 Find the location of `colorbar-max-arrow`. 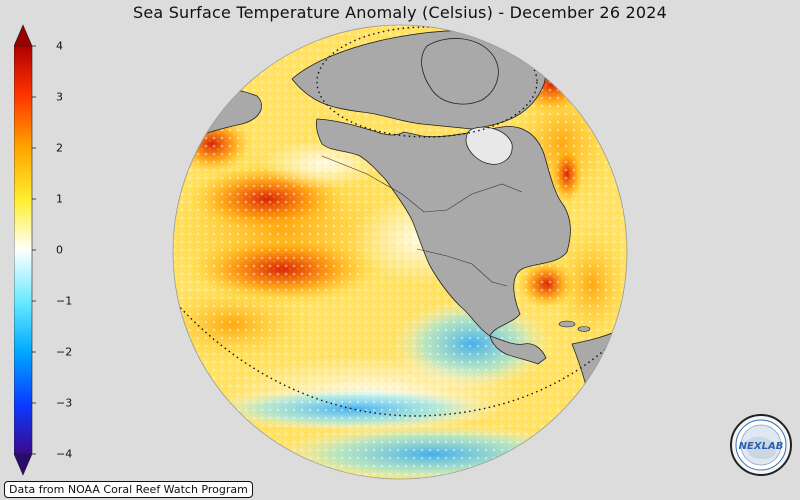

colorbar-max-arrow is located at coordinates (23, 35).